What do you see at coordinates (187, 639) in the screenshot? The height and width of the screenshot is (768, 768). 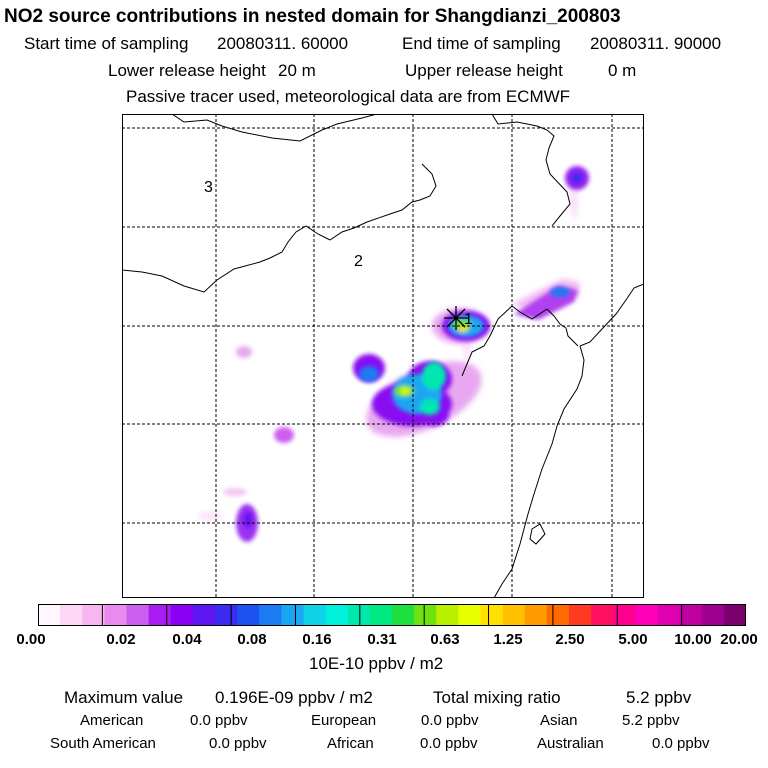 I see `colorbar-tick: 0.04` at bounding box center [187, 639].